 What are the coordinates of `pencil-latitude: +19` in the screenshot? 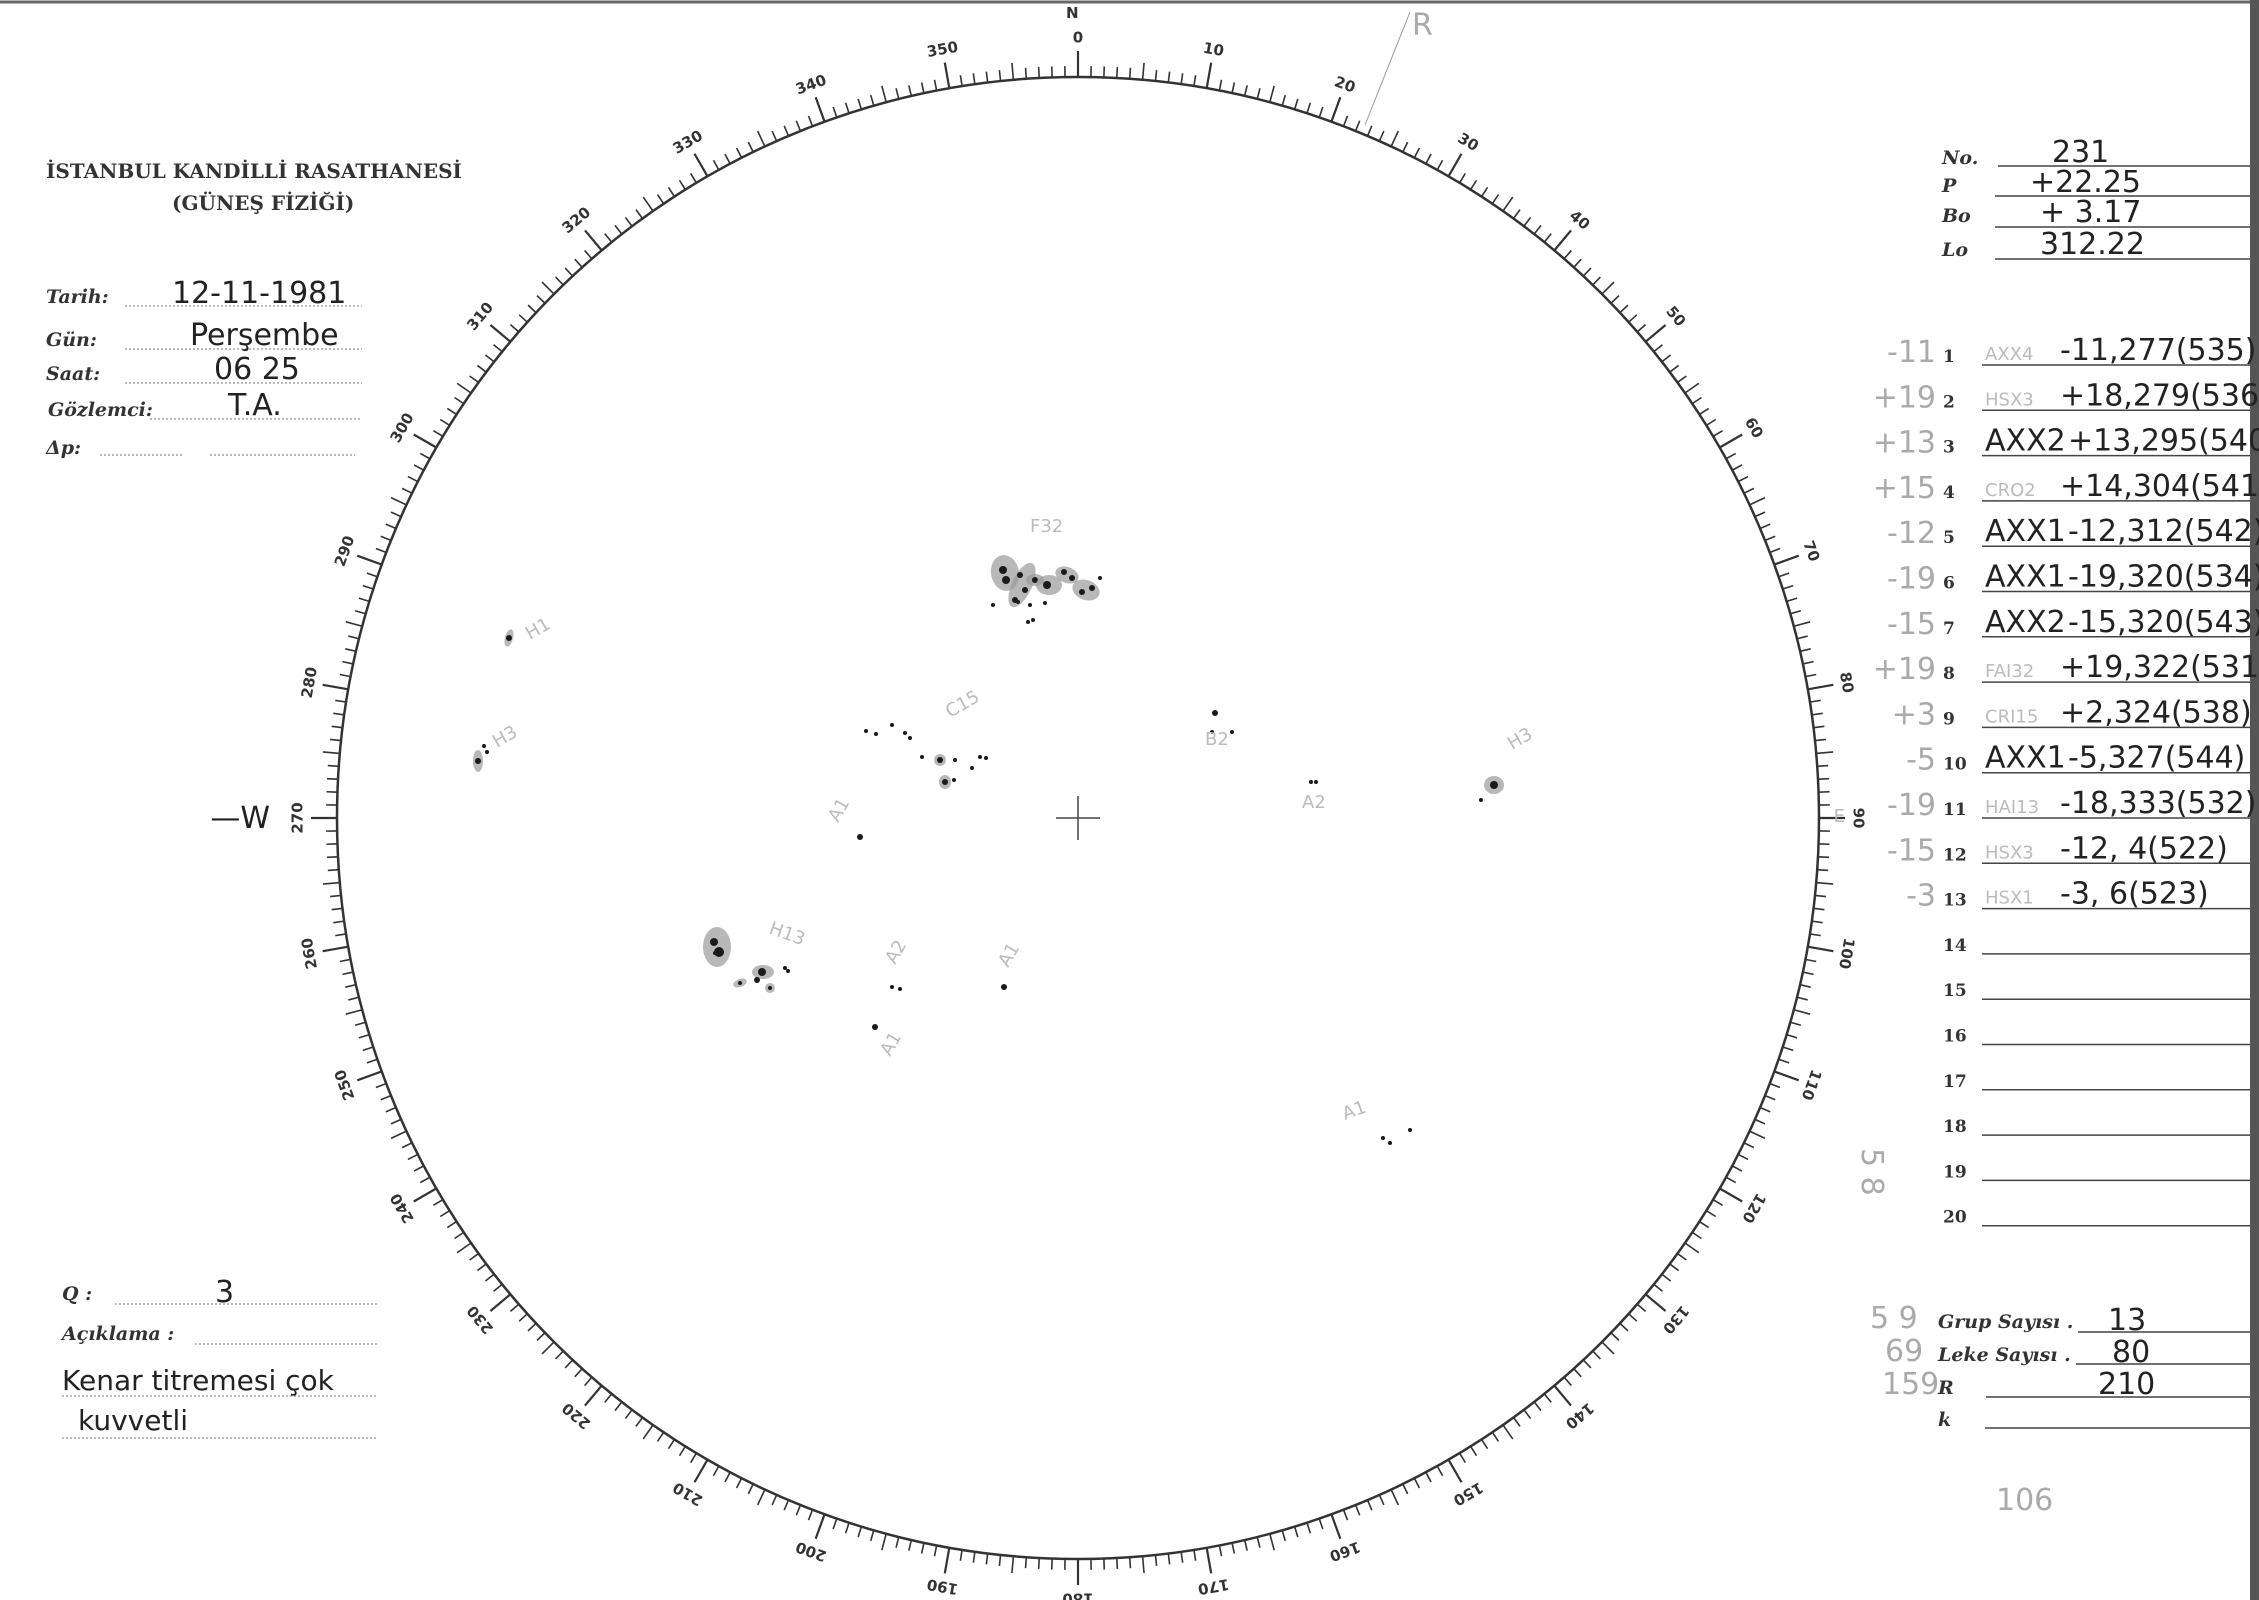 It's located at (1904, 669).